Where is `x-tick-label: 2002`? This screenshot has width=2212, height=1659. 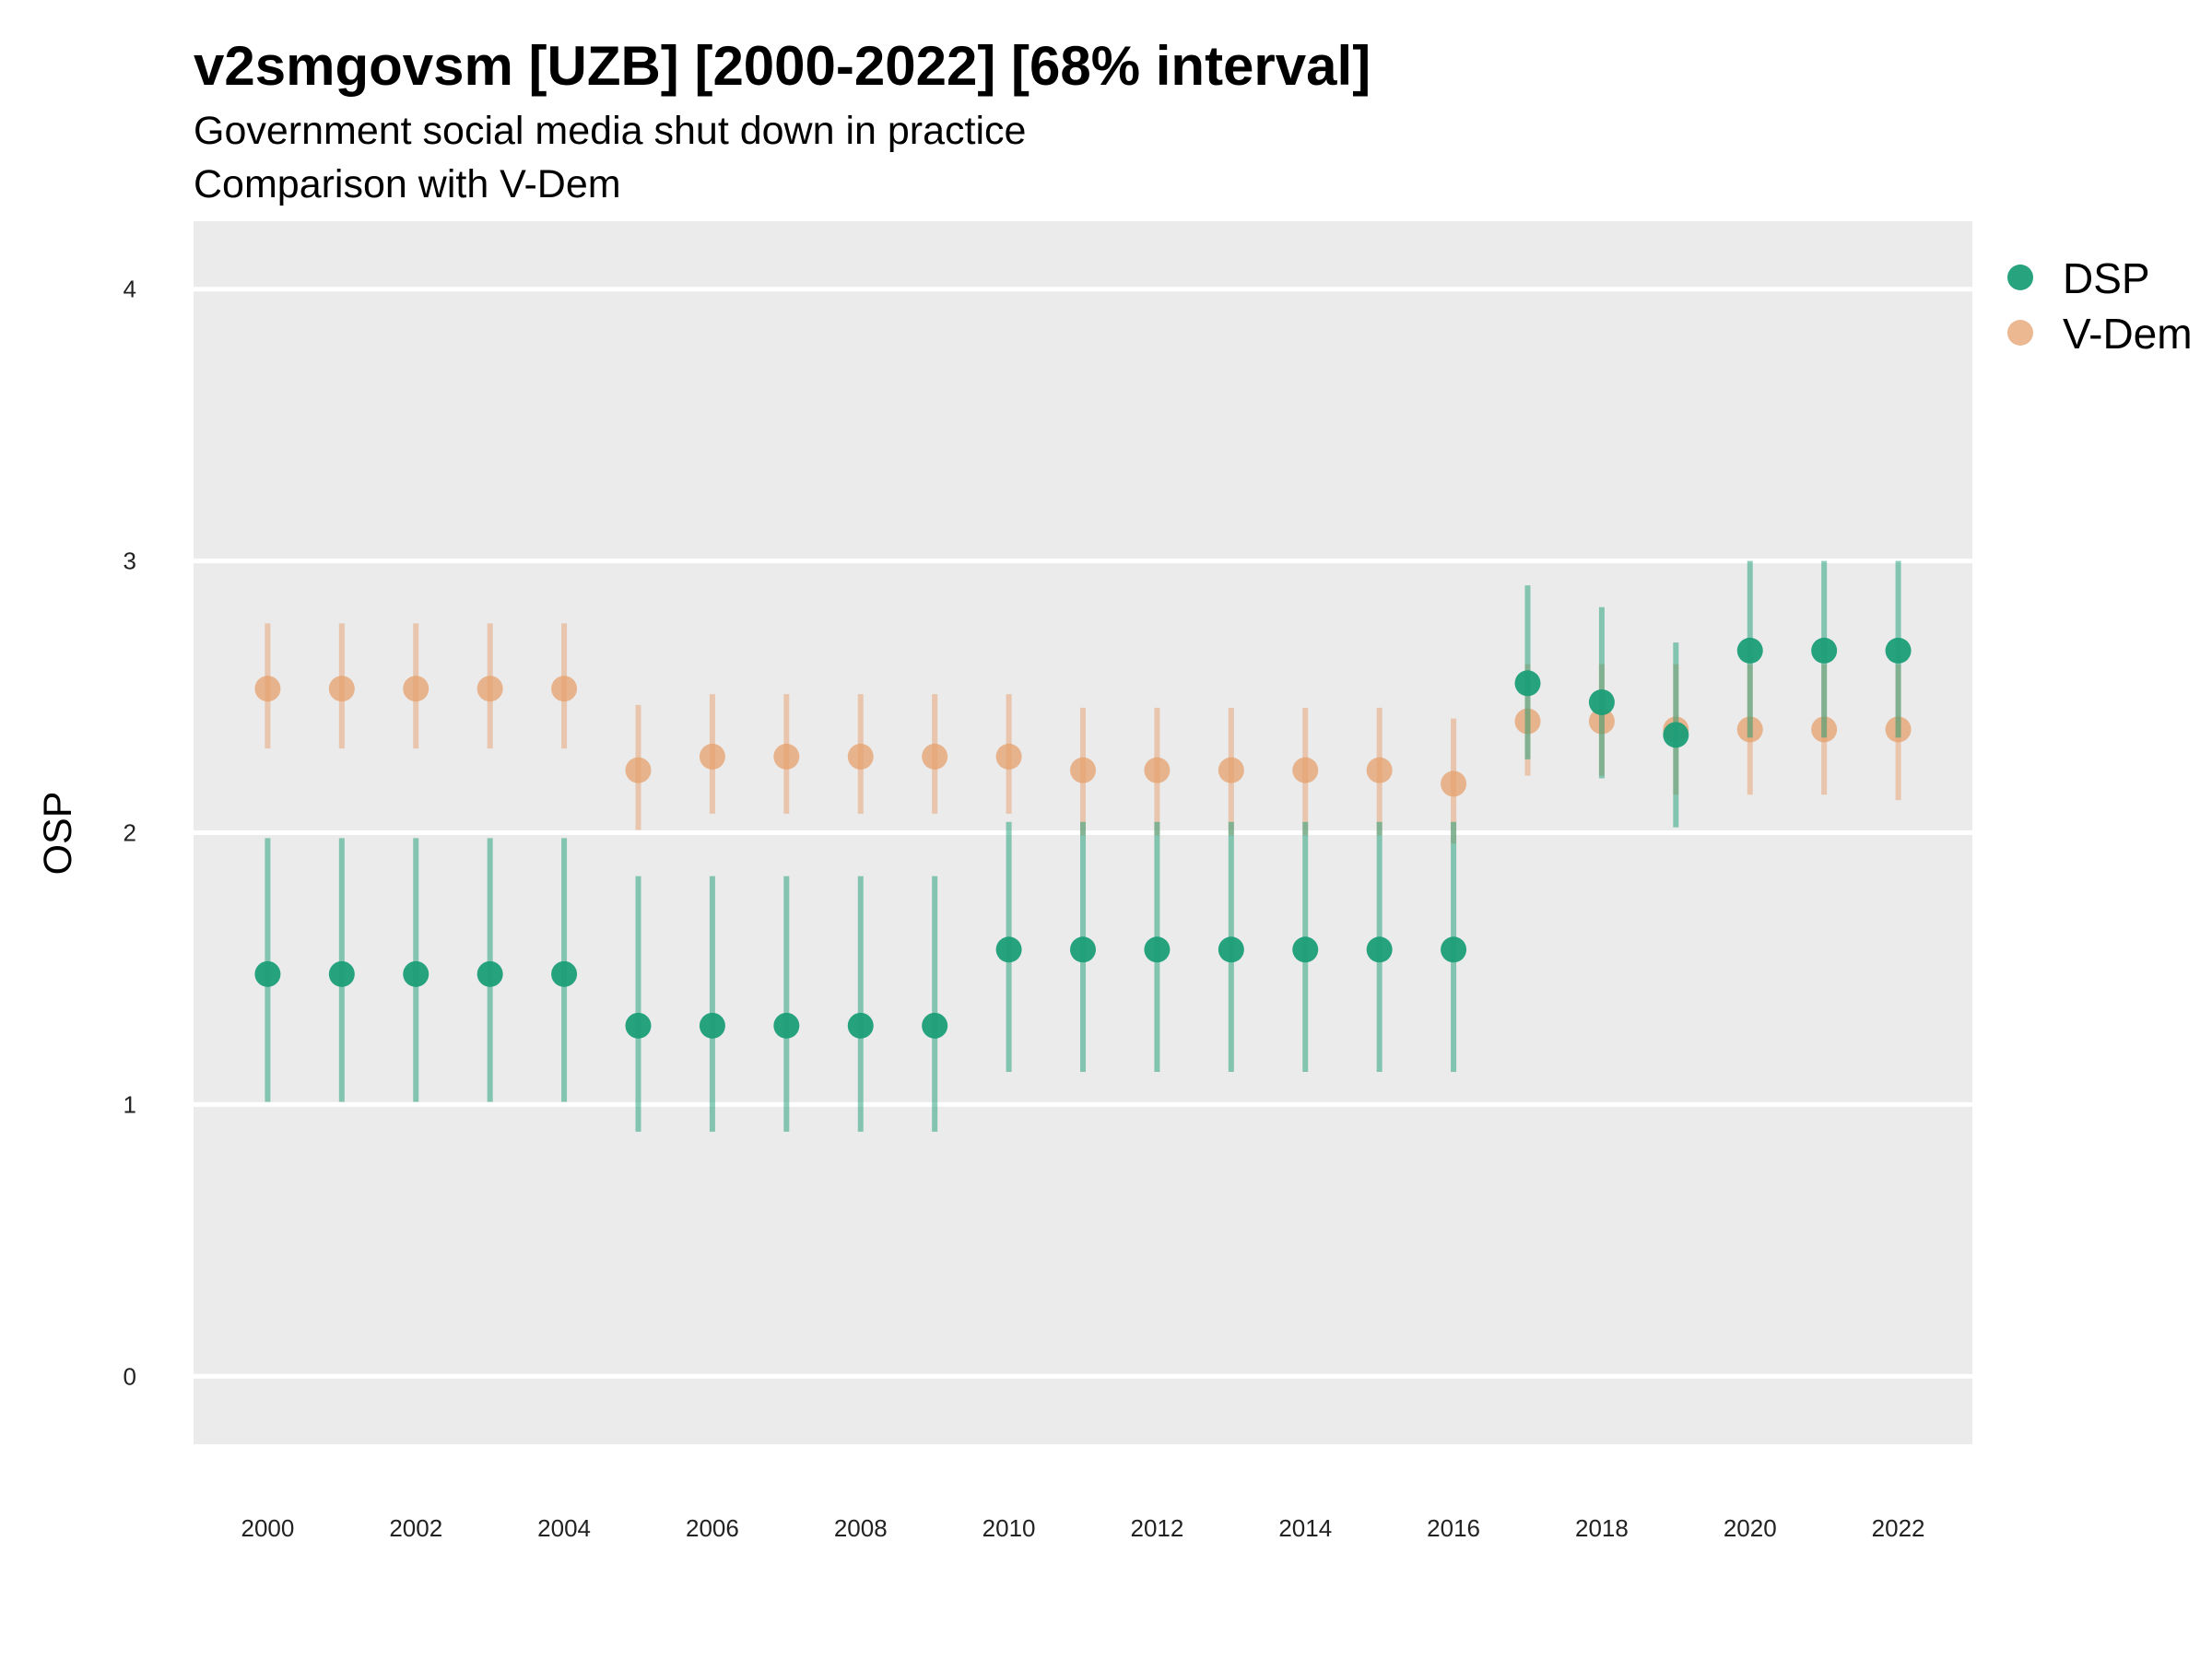 x-tick-label: 2002 is located at coordinates (415, 1528).